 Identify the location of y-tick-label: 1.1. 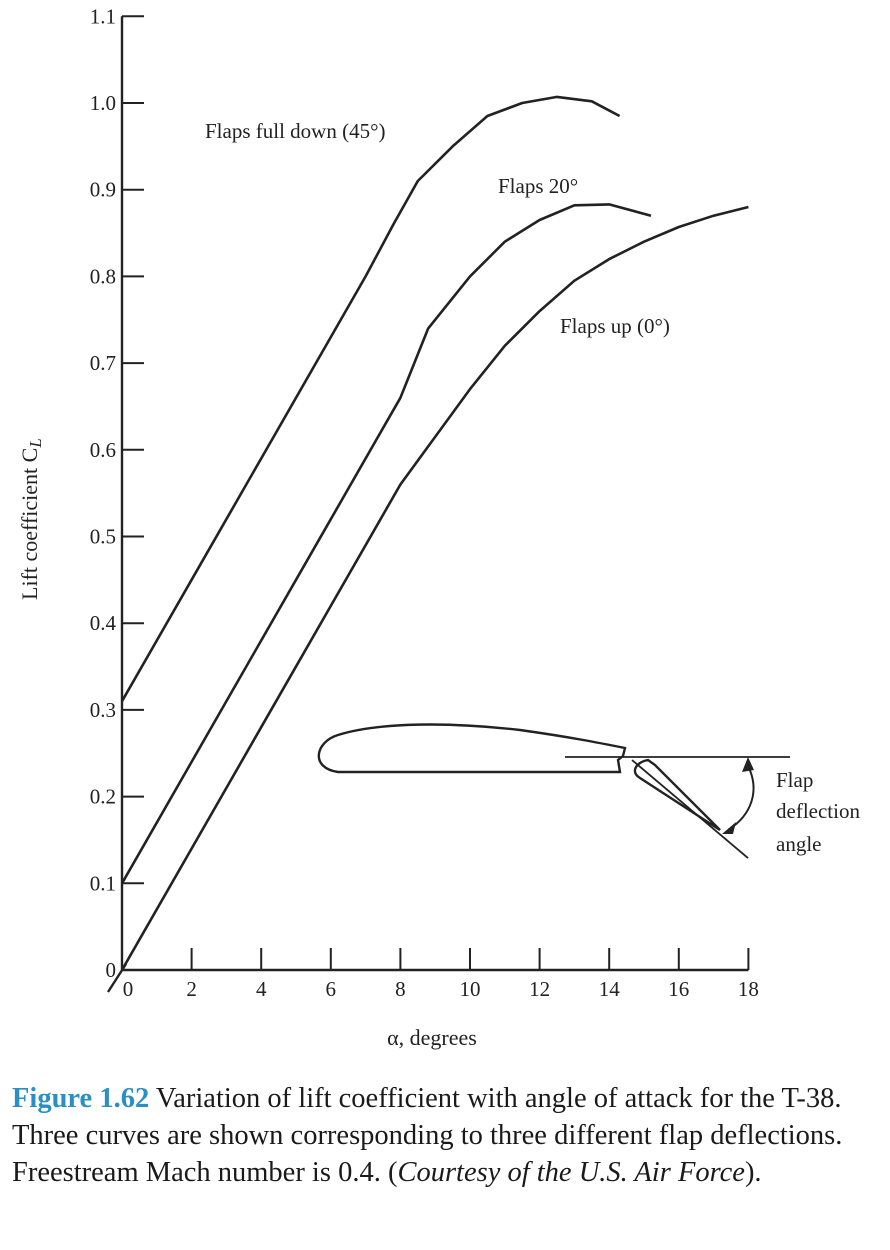
(103, 16).